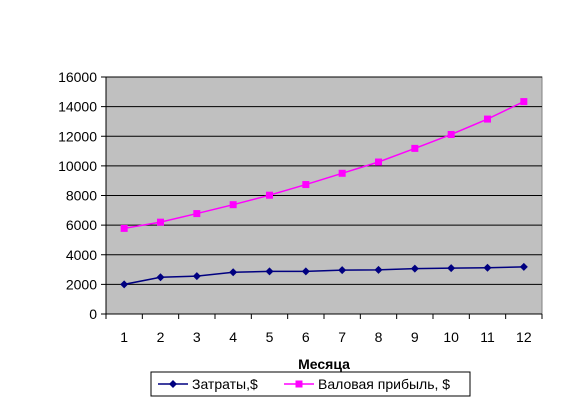 The width and height of the screenshot is (584, 403). Describe the element at coordinates (93, 314) in the screenshot. I see `y-tick-label: 0` at that location.